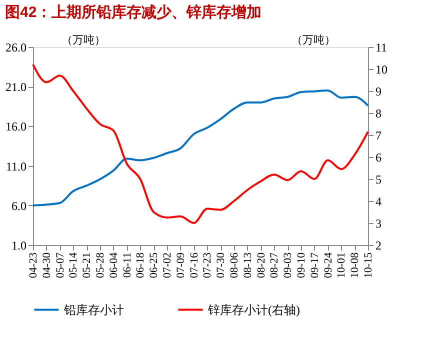 This screenshot has width=440, height=343. Describe the element at coordinates (194, 265) in the screenshot. I see `x-tick-label: 07-16` at that location.